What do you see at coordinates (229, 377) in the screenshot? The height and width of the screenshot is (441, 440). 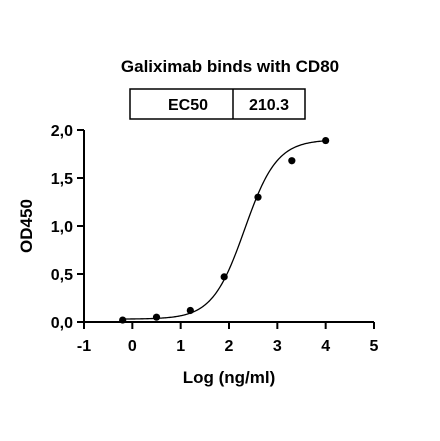 I see `x-axis-label: Log (ng/ml)` at bounding box center [229, 377].